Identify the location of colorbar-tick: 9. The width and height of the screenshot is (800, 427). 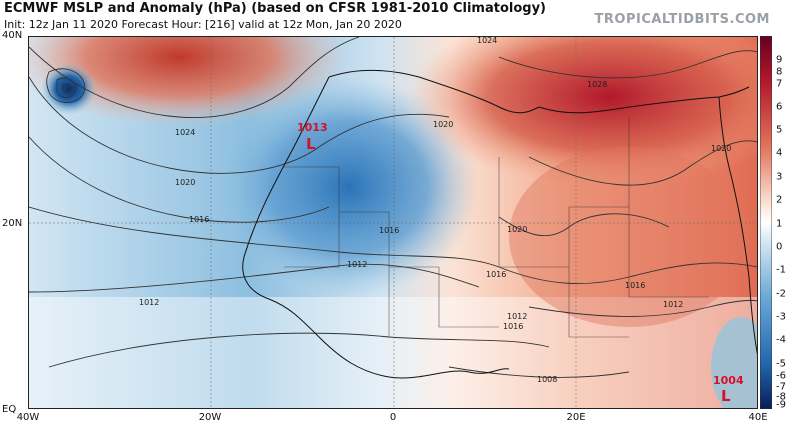
(779, 60).